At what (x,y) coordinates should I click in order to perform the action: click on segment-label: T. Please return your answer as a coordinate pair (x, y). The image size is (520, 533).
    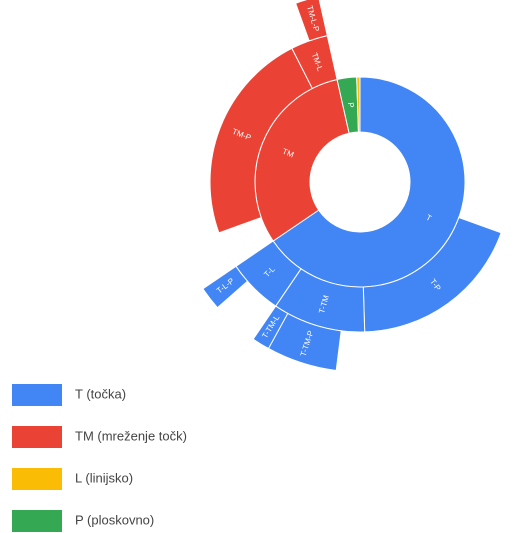
    Looking at the image, I should click on (428, 218).